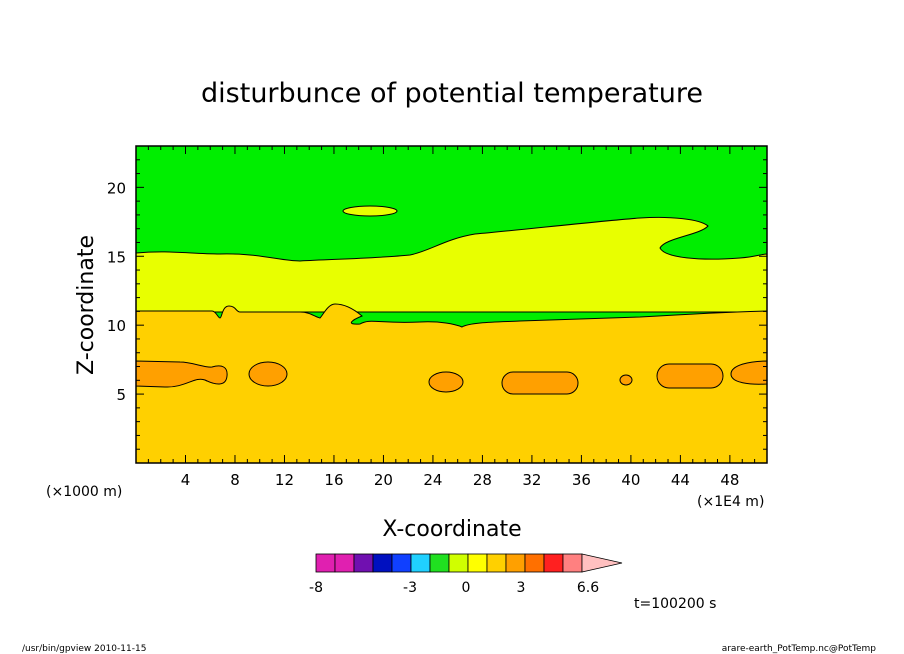 Image resolution: width=904 pixels, height=654 pixels. I want to click on colorbar-arrow, so click(602, 563).